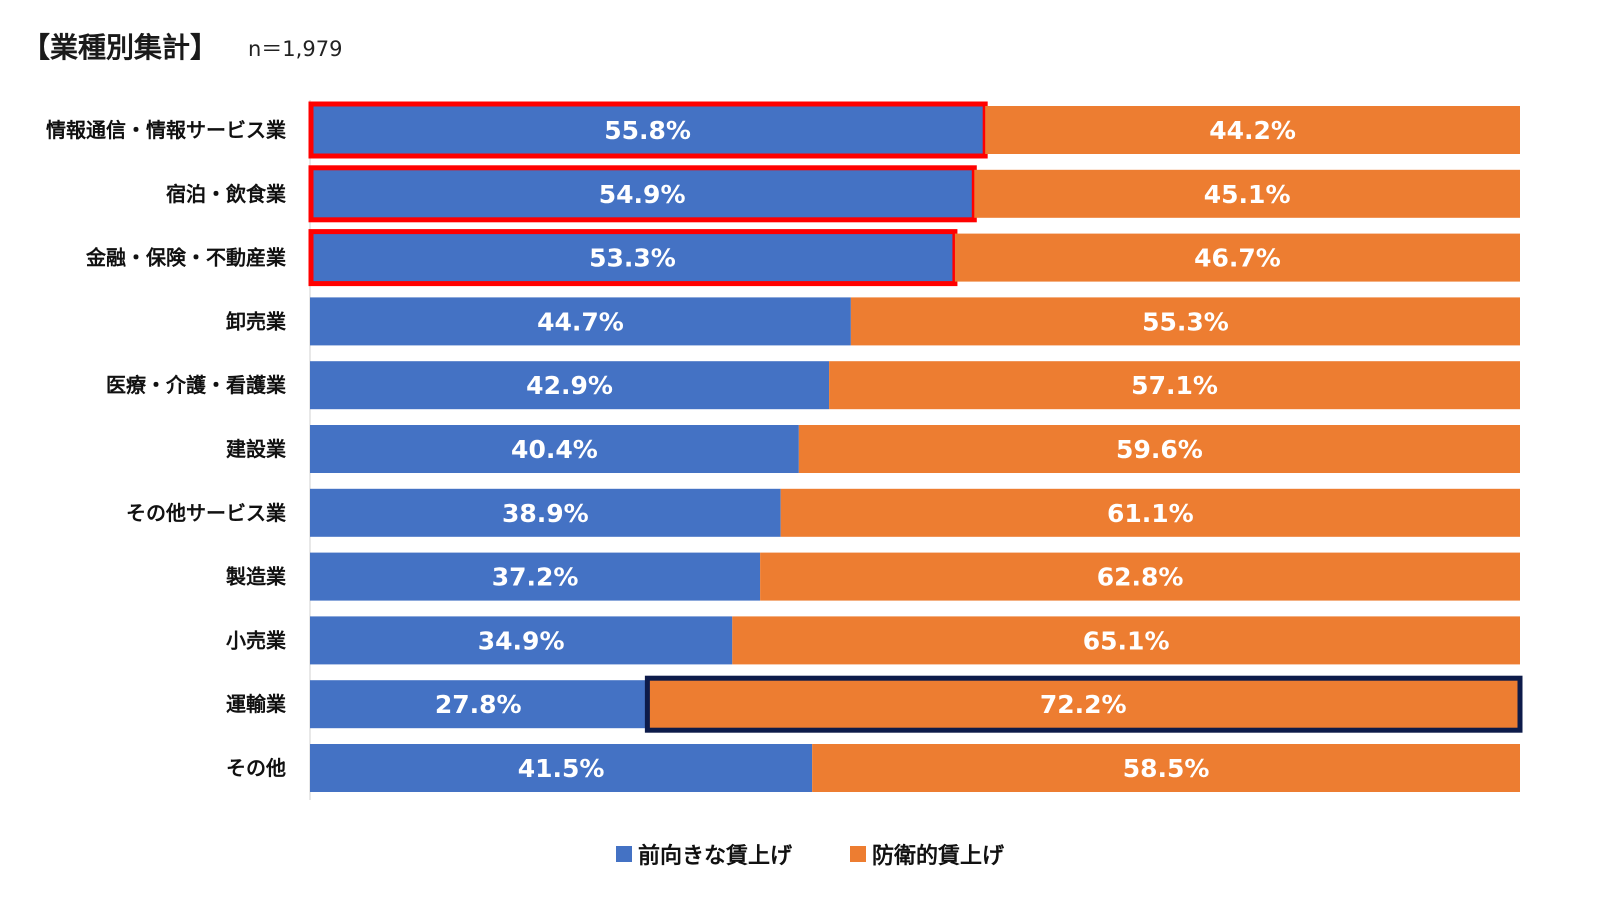 The image size is (1600, 916). What do you see at coordinates (256, 449) in the screenshot?
I see `category-label: 建設業` at bounding box center [256, 449].